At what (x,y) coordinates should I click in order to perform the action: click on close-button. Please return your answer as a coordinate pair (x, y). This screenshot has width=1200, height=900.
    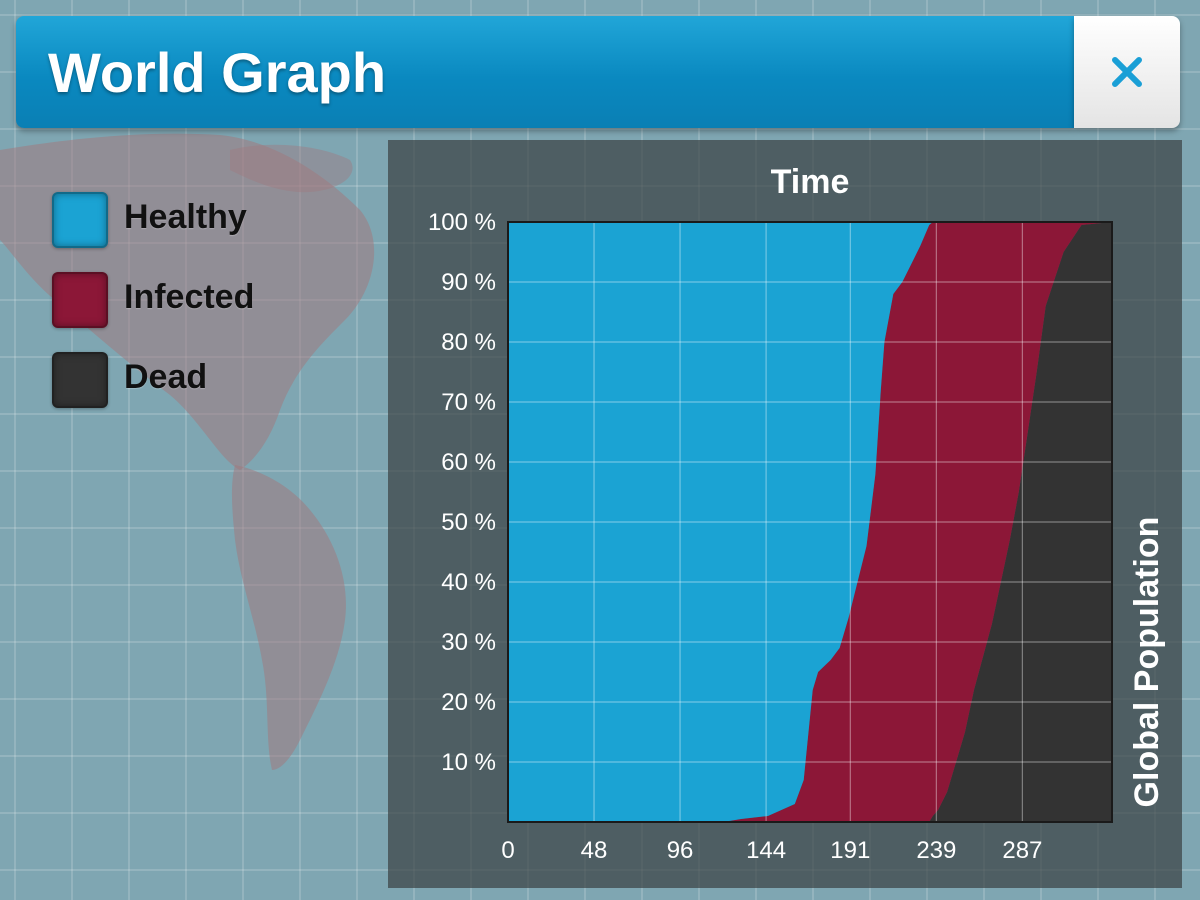
    Looking at the image, I should click on (1127, 72).